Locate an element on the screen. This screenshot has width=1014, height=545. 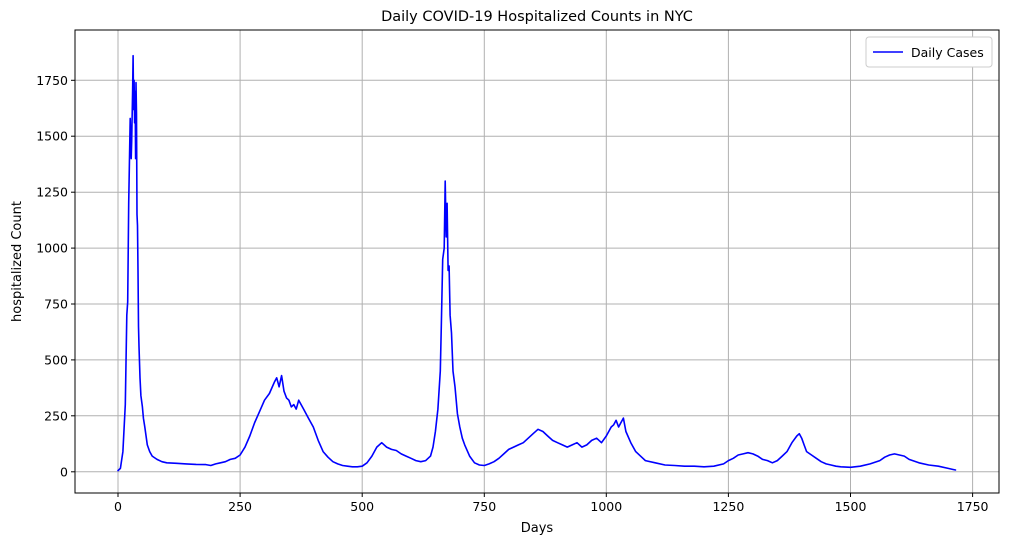
legend: Daily Cases is located at coordinates (929, 52).